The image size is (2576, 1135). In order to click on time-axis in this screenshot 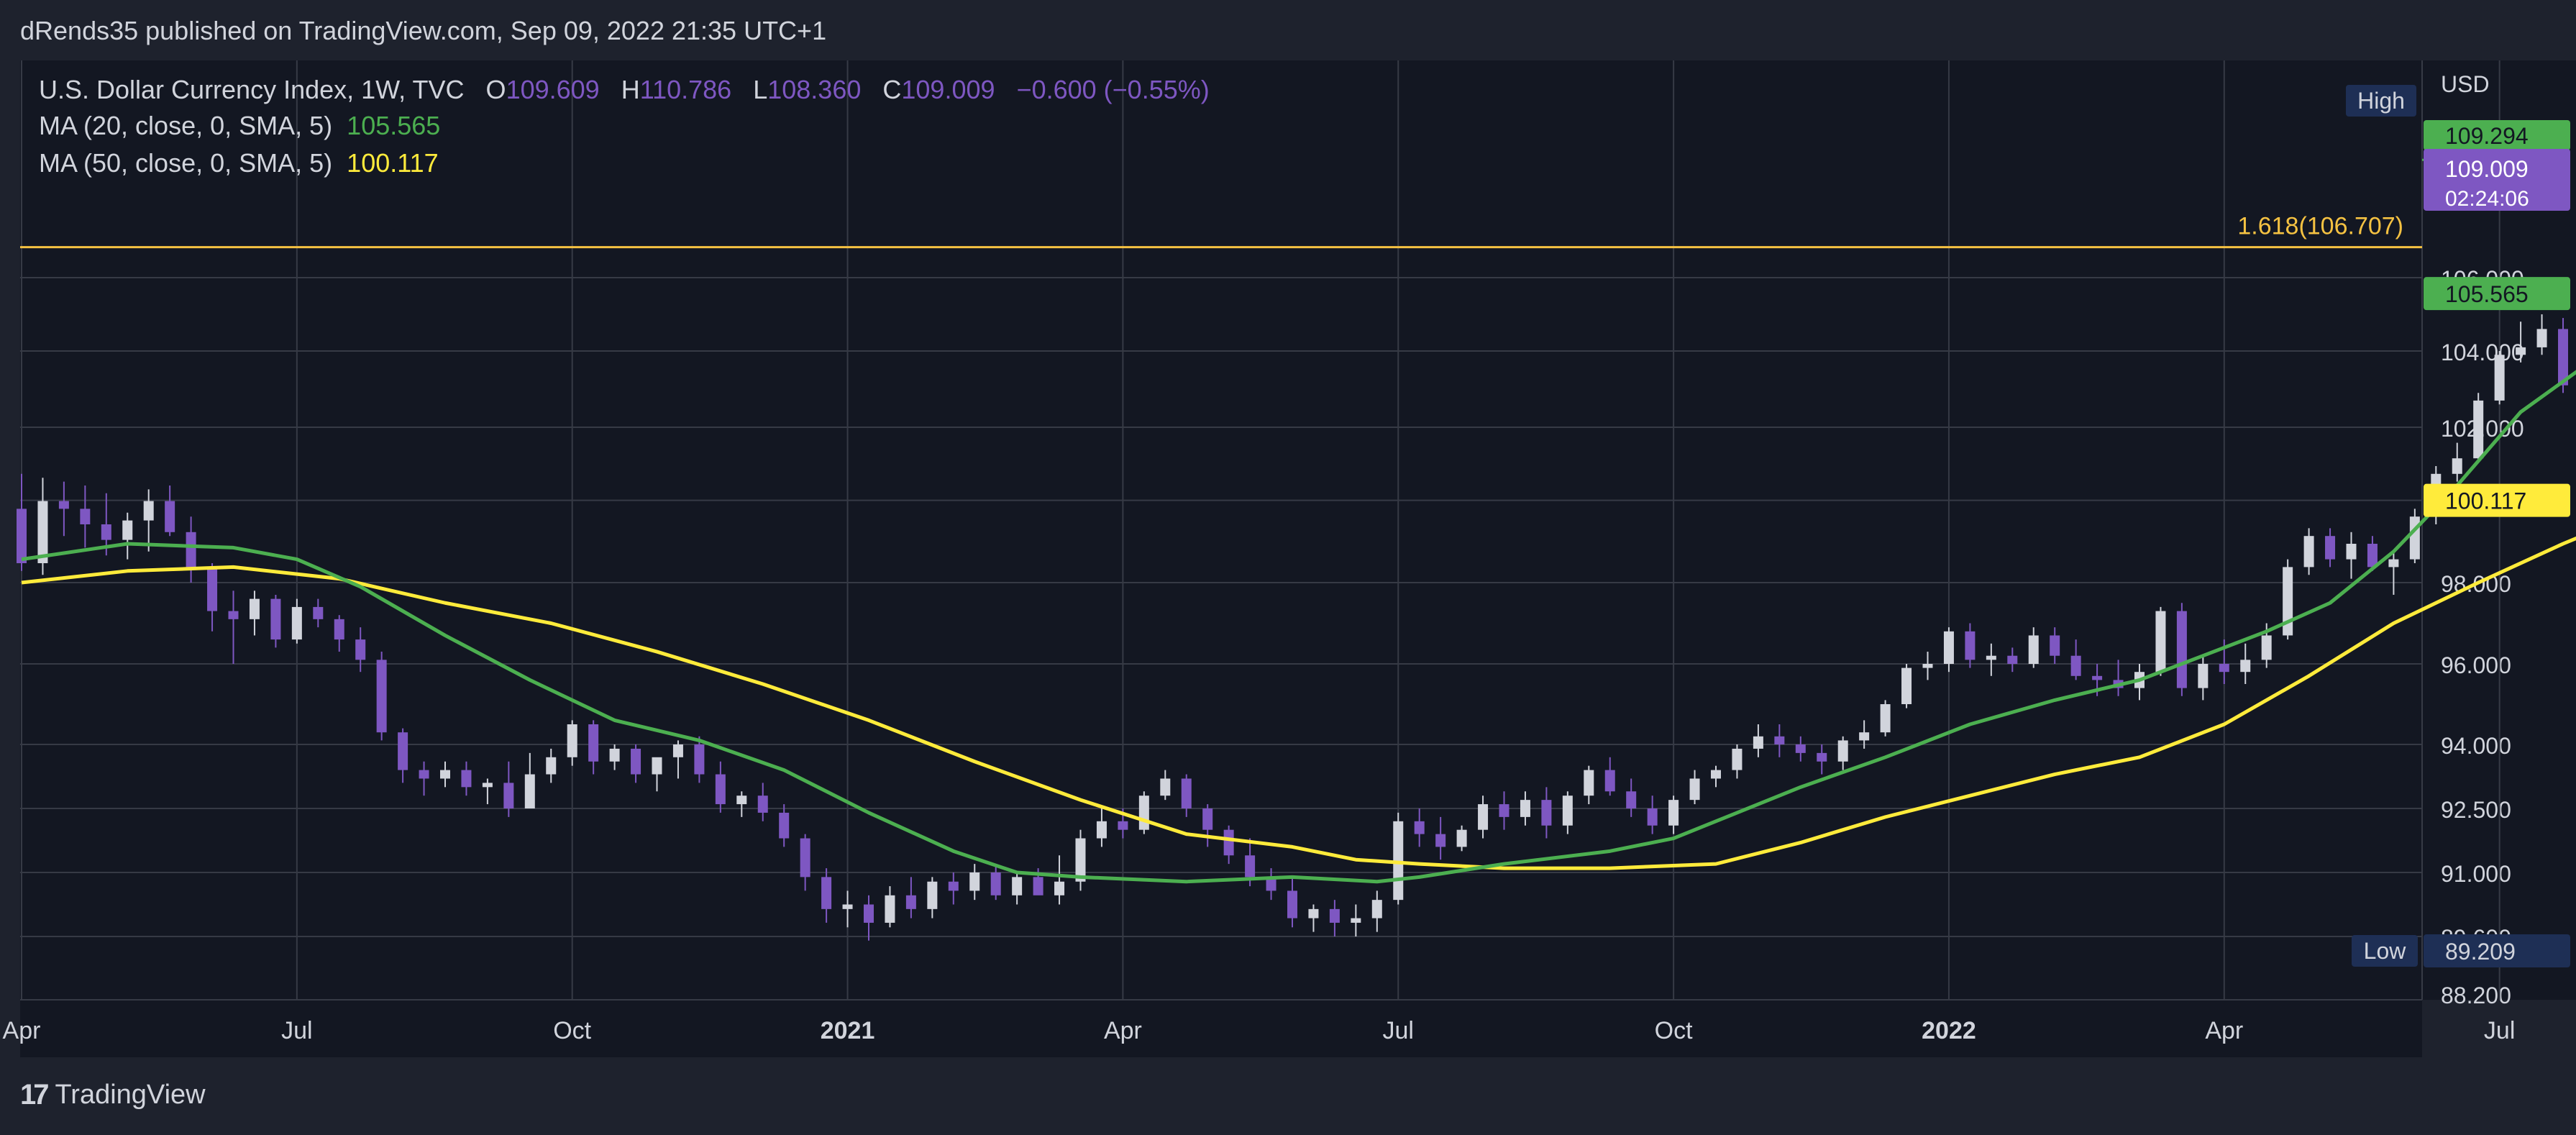, I will do `click(1221, 1028)`.